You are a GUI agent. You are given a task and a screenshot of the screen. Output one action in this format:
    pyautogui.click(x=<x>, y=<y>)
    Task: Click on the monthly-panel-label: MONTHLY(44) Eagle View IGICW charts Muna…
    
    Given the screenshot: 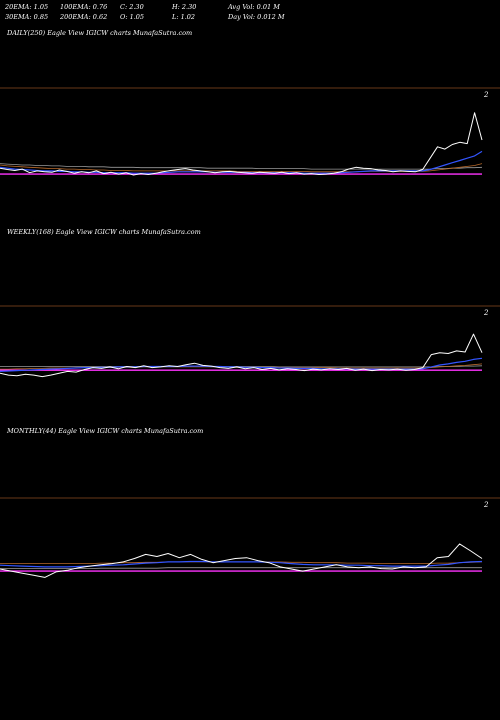 What is the action you would take?
    pyautogui.click(x=105, y=431)
    